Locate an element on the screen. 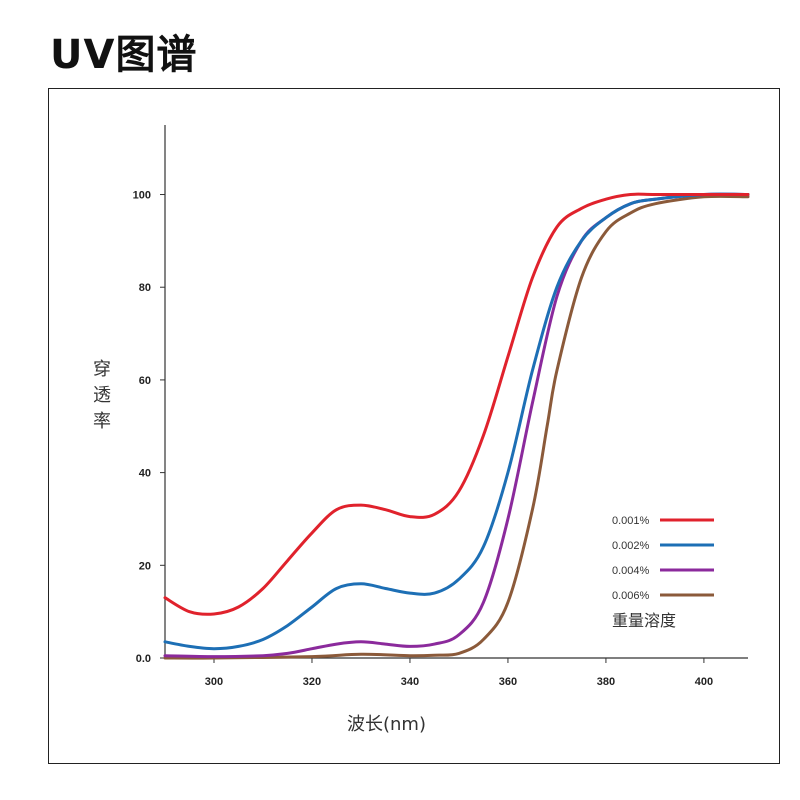  y-axis-title: 穿透率 is located at coordinates (102, 395).